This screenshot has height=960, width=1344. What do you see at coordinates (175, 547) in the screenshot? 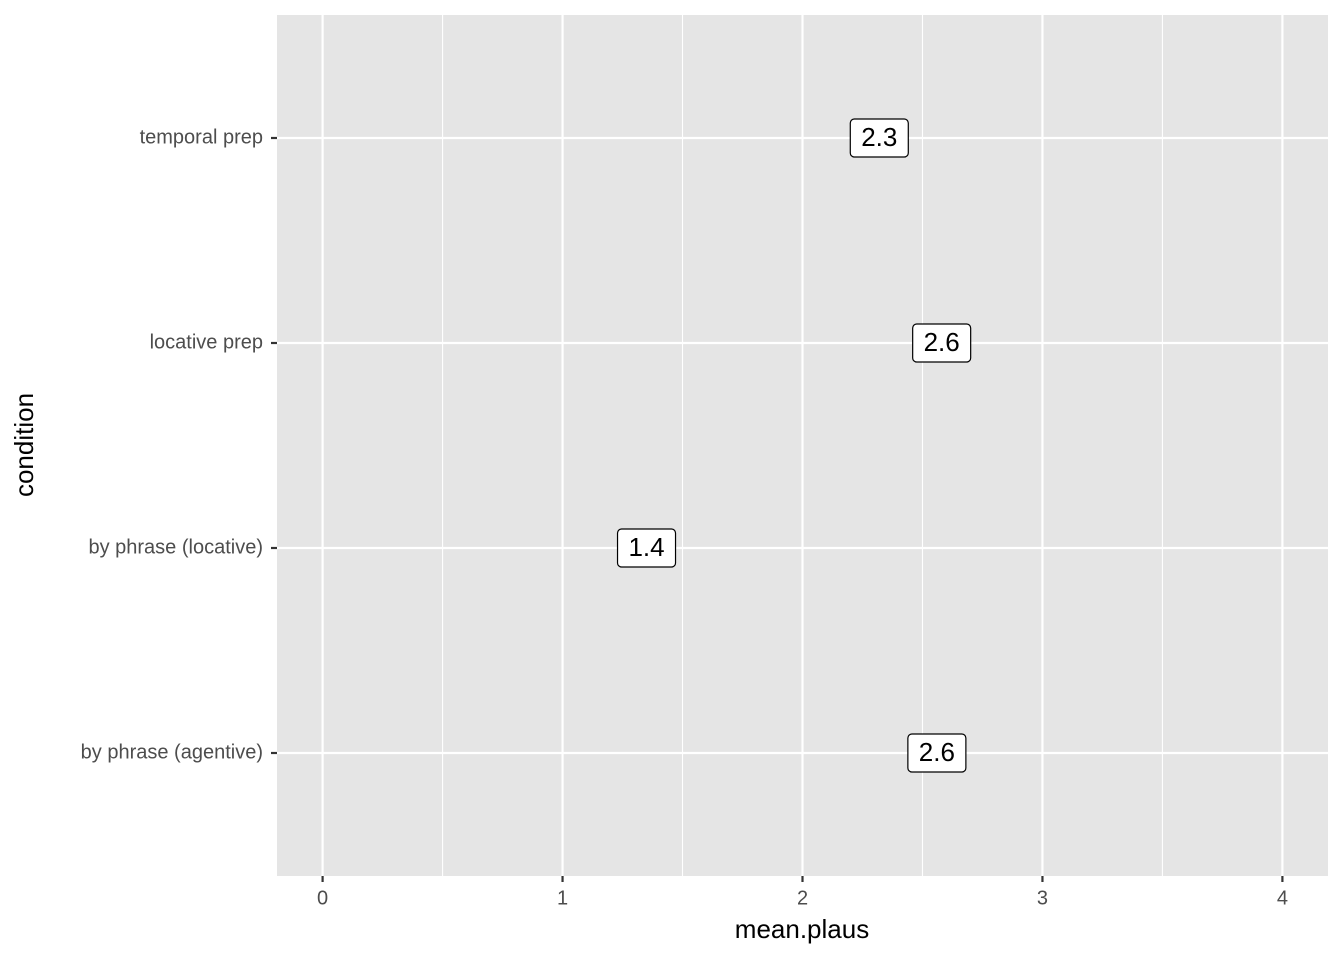
I see `y-tick-label: by phrase (locative)` at bounding box center [175, 547].